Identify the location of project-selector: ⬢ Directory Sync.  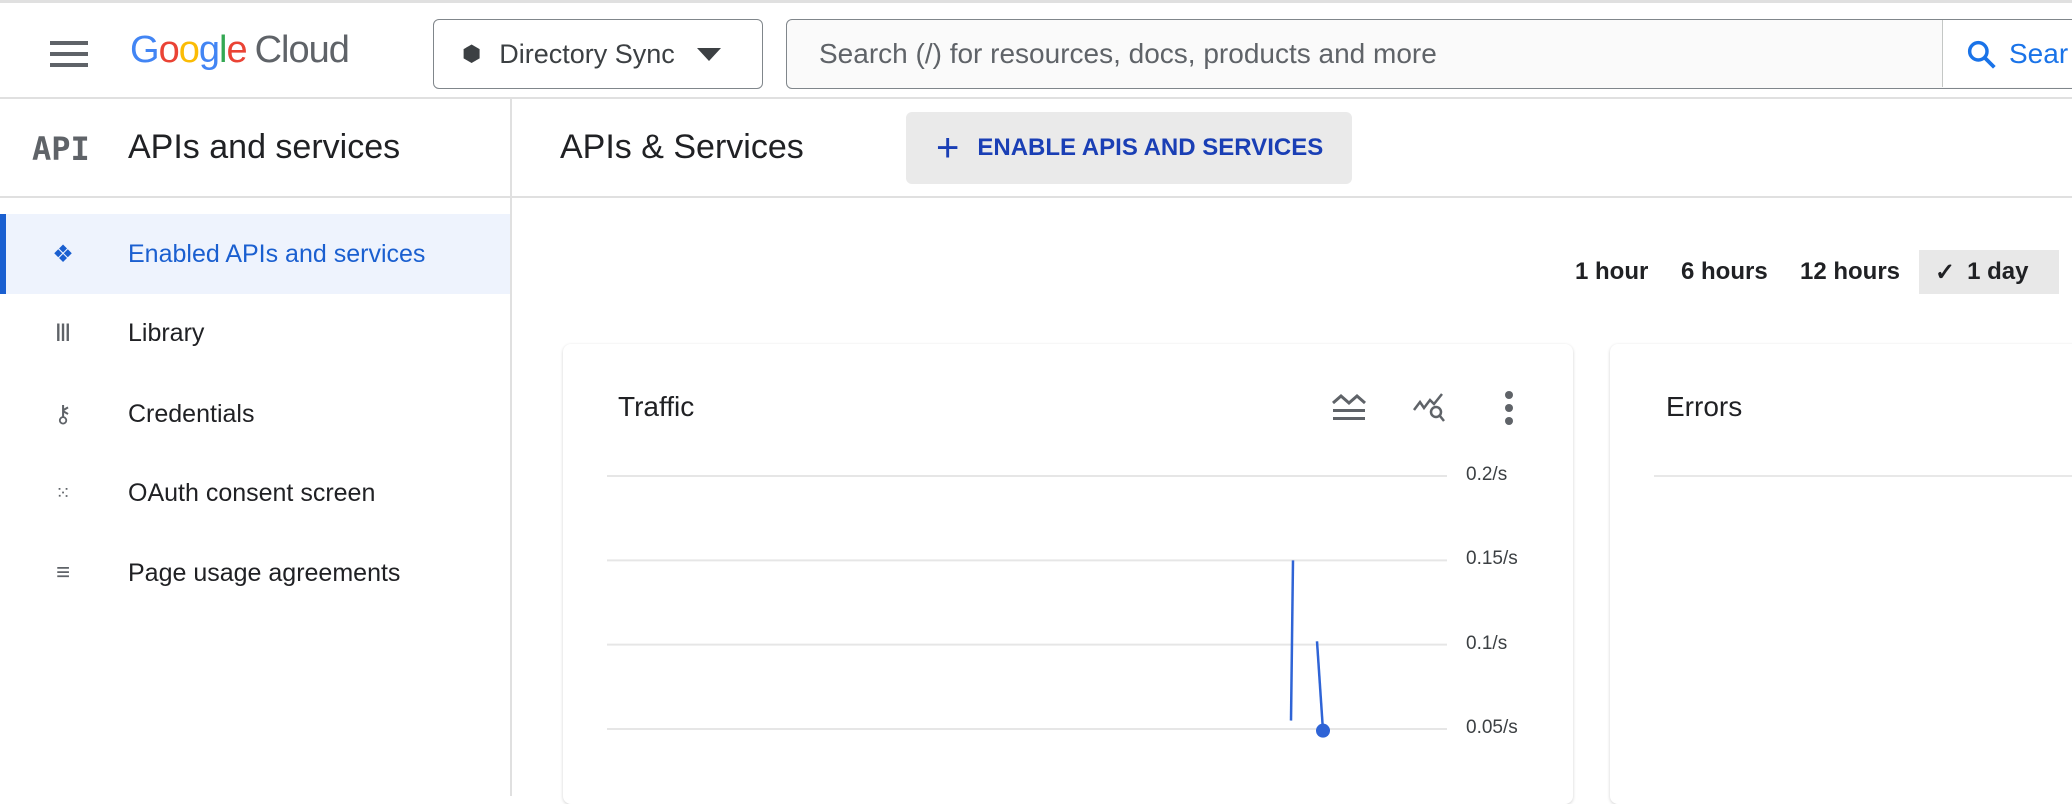
(598, 54).